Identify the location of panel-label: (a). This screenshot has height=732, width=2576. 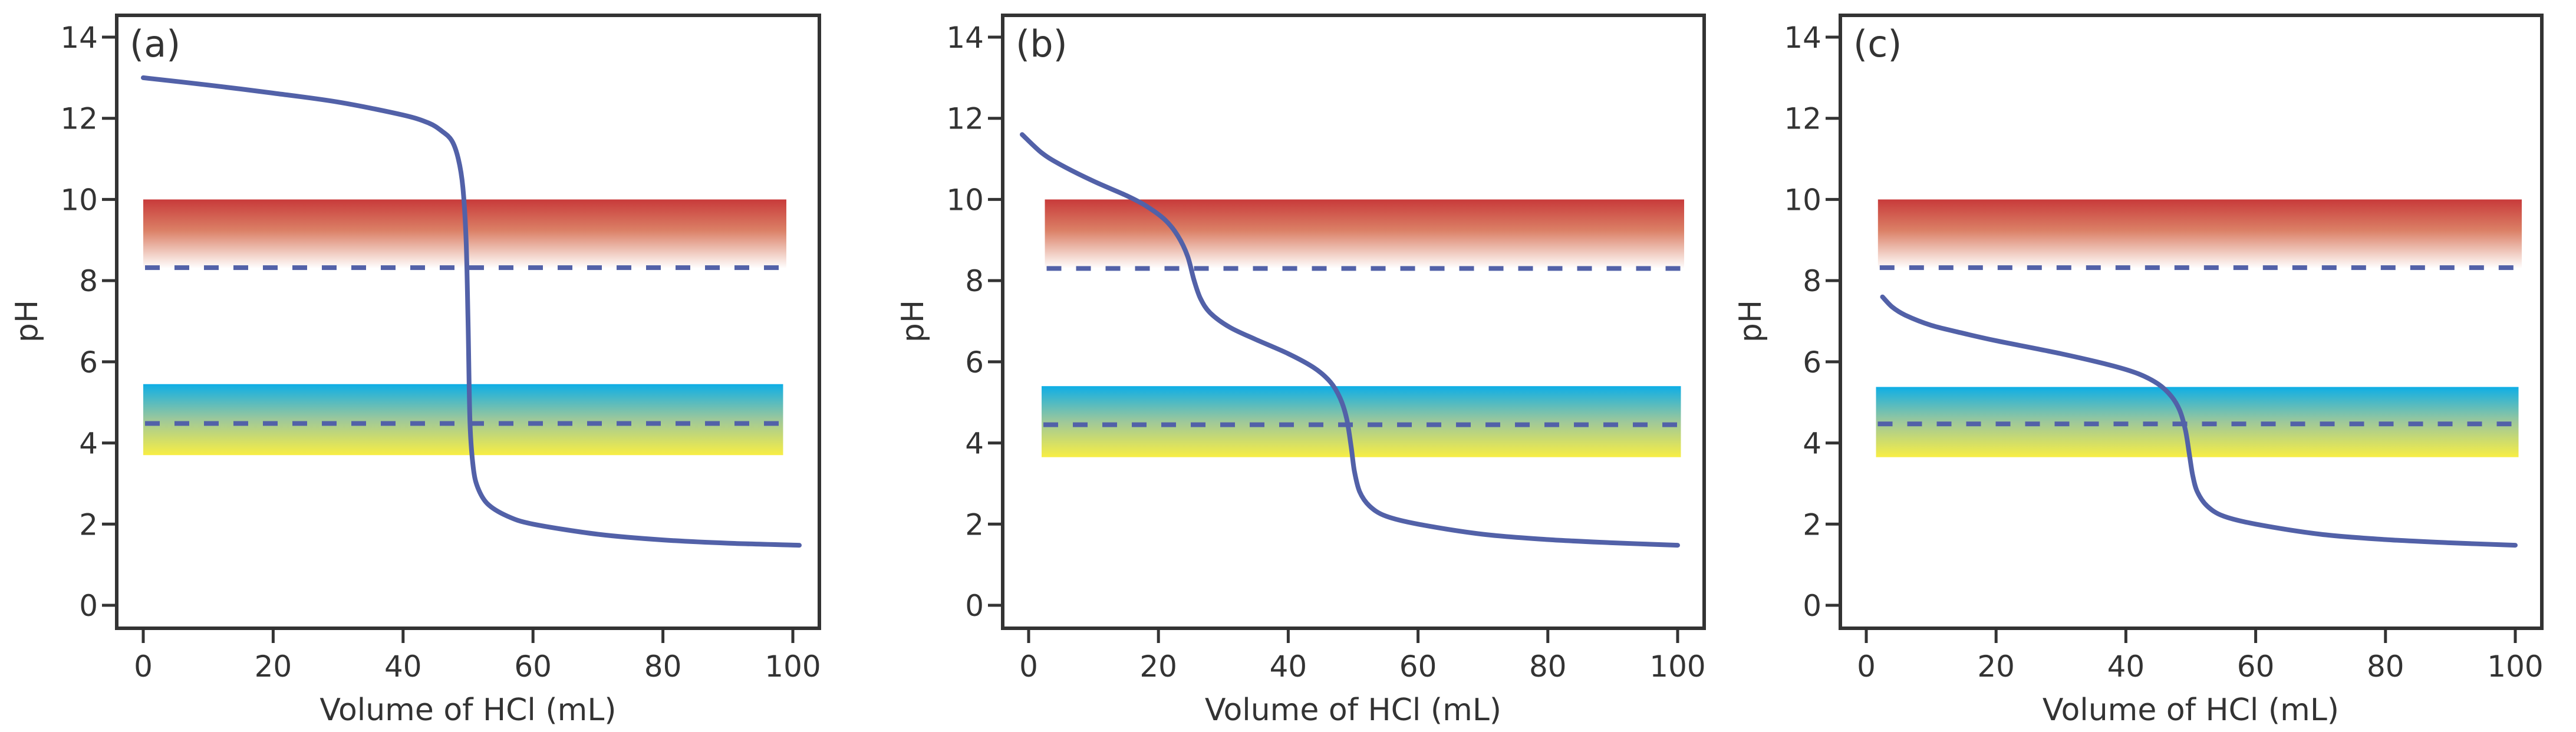
(155, 43).